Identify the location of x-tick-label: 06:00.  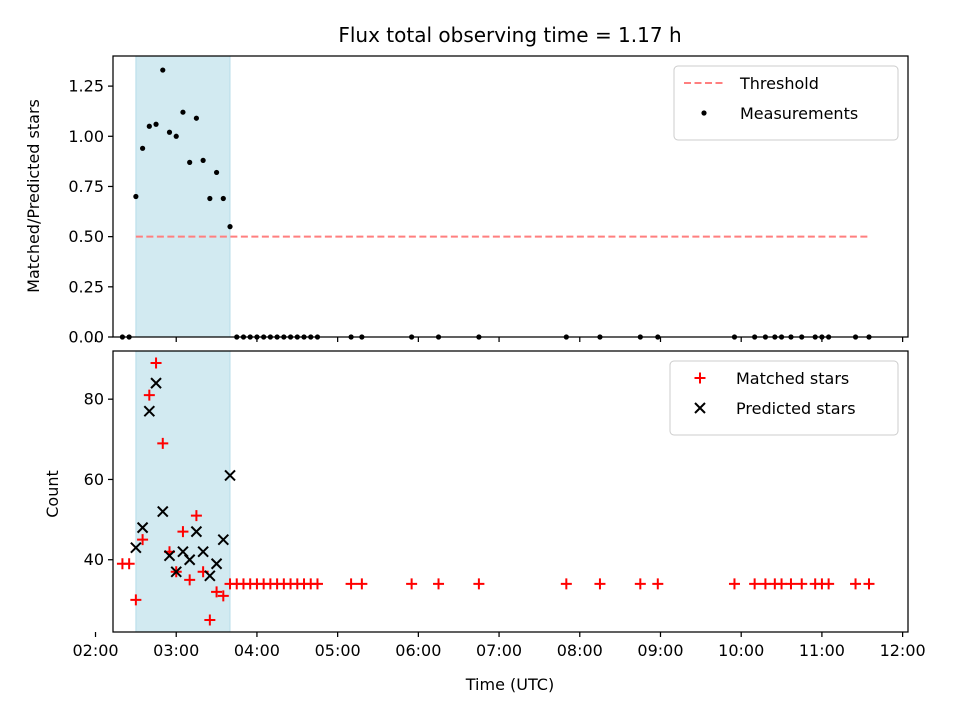
(418, 650).